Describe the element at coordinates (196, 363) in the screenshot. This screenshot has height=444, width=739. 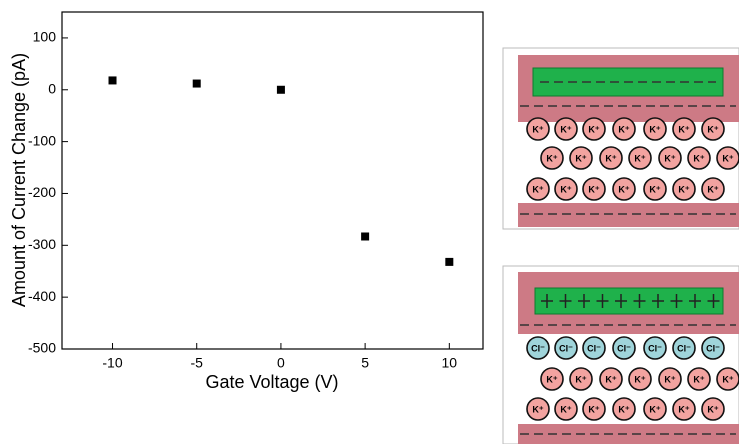
I see `x-tick-label: -5` at that location.